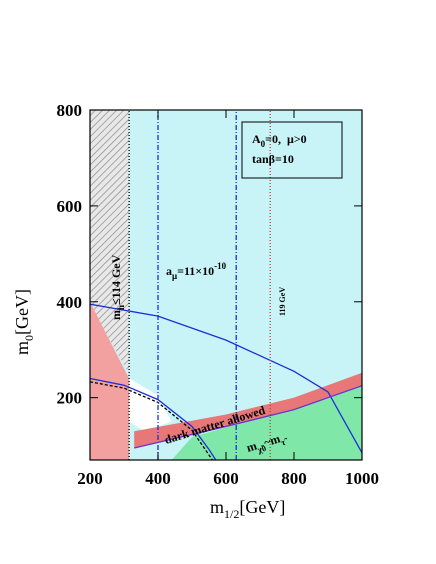 The width and height of the screenshot is (436, 564). I want to click on coann-label: mχ̃0~mτ̃, so click(267, 443).